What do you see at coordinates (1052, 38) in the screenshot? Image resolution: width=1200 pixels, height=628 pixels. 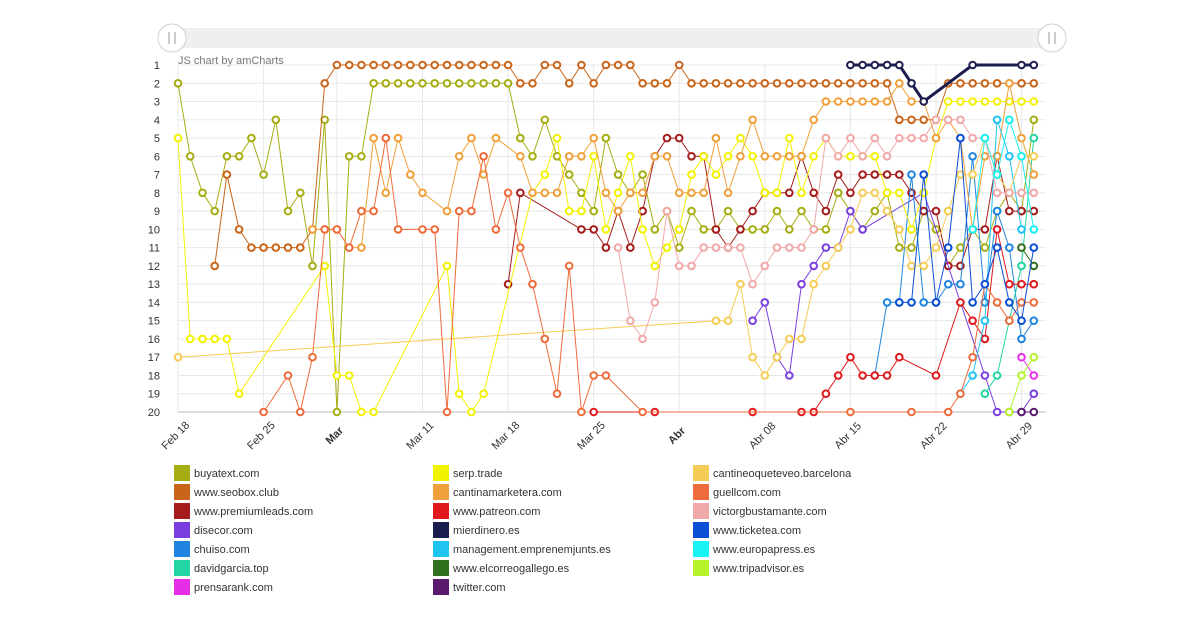 I see `scrollbar-grip-right` at bounding box center [1052, 38].